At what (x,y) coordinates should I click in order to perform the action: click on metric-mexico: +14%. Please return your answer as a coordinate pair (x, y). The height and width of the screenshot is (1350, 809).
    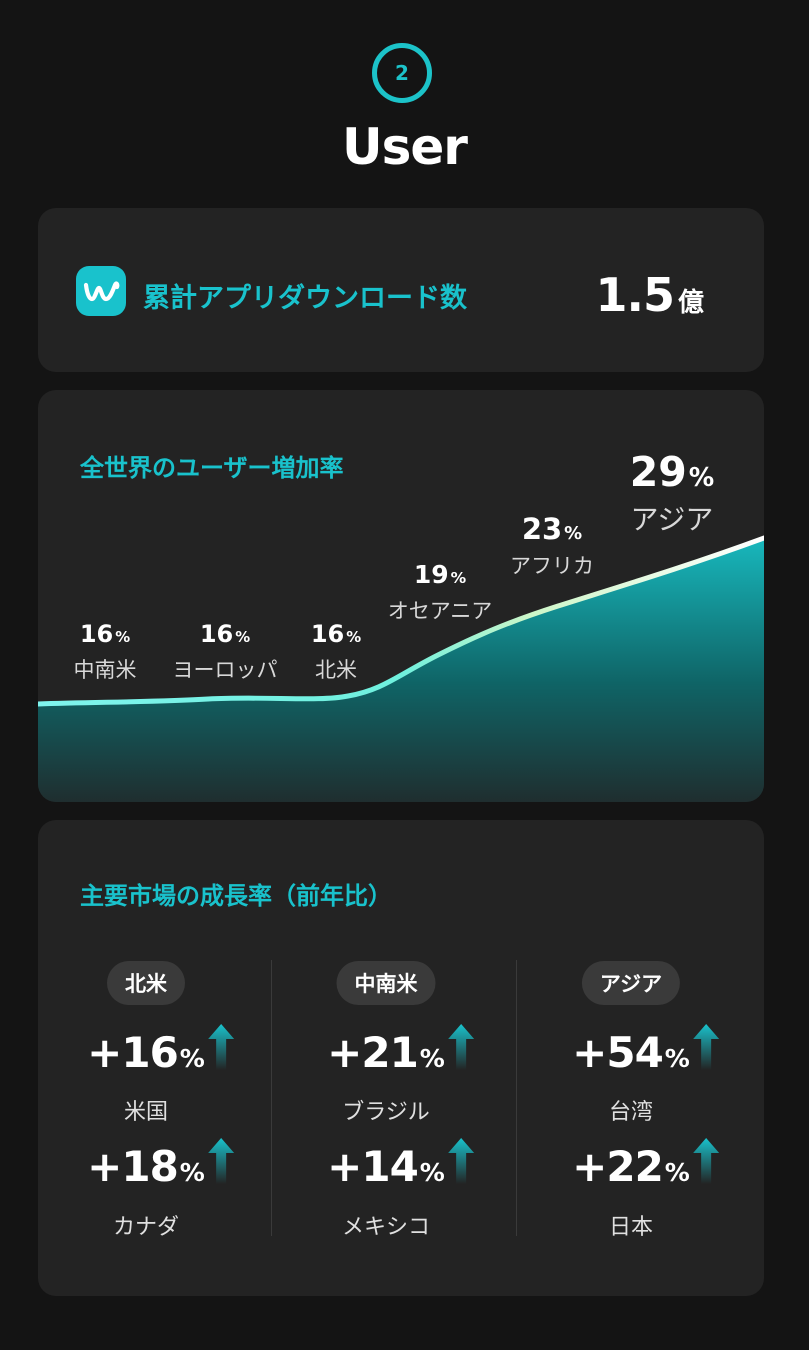
    Looking at the image, I should click on (401, 1164).